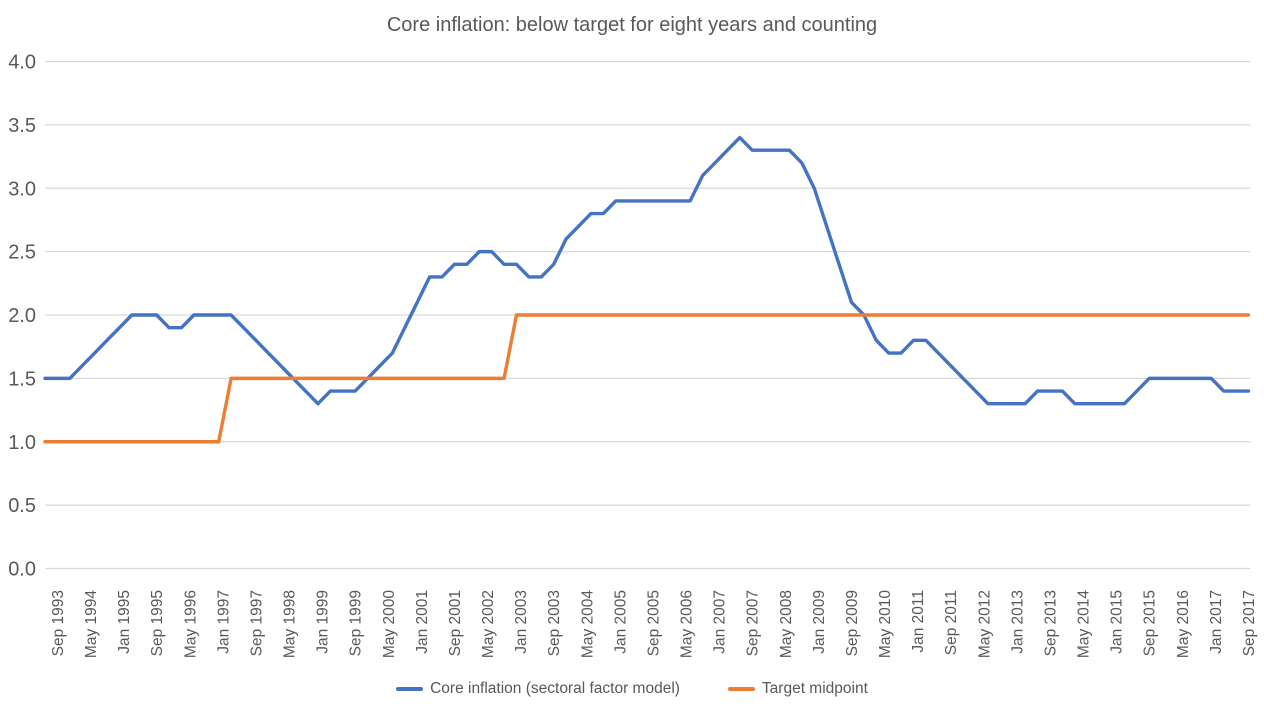 The height and width of the screenshot is (713, 1264). Describe the element at coordinates (687, 624) in the screenshot. I see `x-axis-tick-label: May 2006` at that location.